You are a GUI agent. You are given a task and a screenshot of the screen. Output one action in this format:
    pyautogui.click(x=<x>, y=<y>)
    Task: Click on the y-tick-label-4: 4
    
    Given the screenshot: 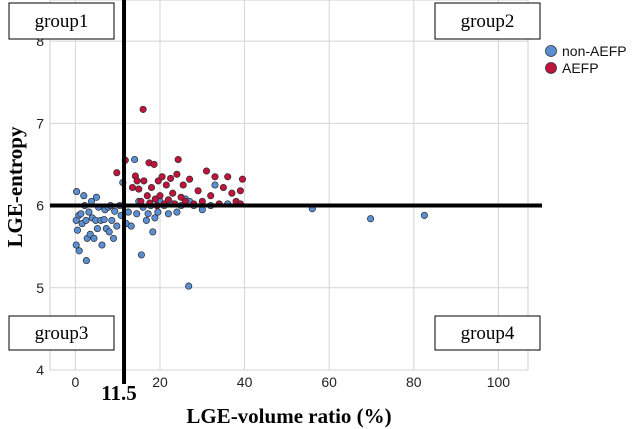 What is the action you would take?
    pyautogui.click(x=40, y=370)
    